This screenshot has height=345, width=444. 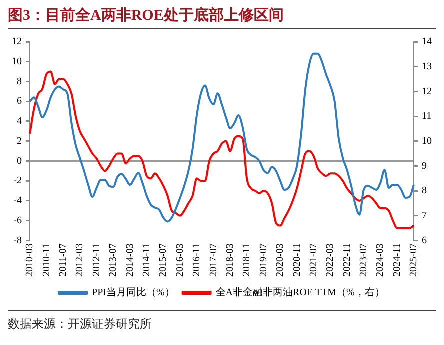 What do you see at coordinates (146, 260) in the screenshot?
I see `x-tick-label: 2014-11` at bounding box center [146, 260].